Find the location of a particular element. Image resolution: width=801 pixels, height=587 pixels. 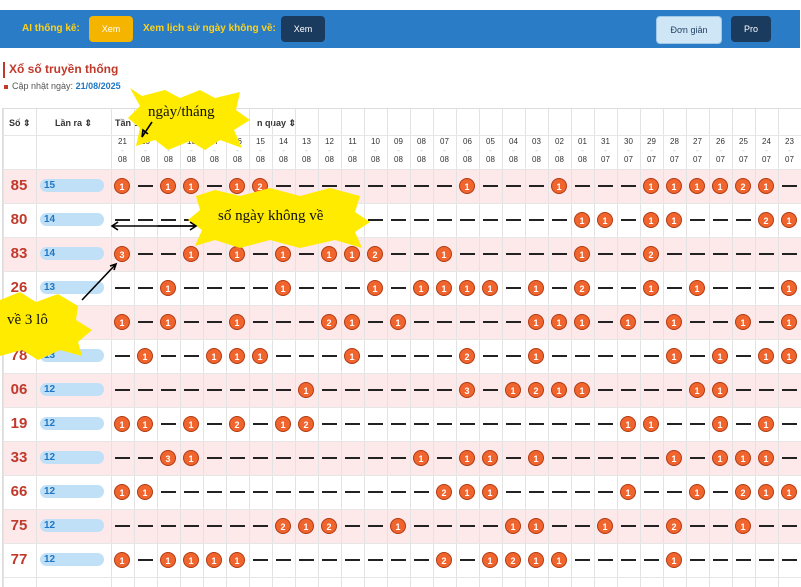

lottery-number: 06 is located at coordinates (19, 389).